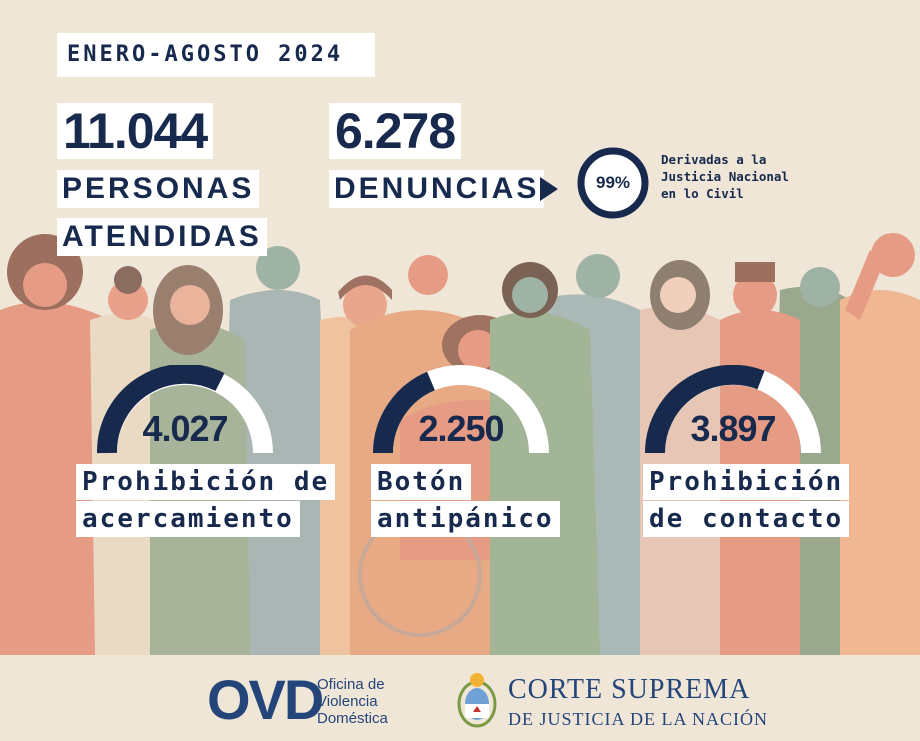  I want to click on period-title: ENERO-AGOSTO 2024, so click(216, 55).